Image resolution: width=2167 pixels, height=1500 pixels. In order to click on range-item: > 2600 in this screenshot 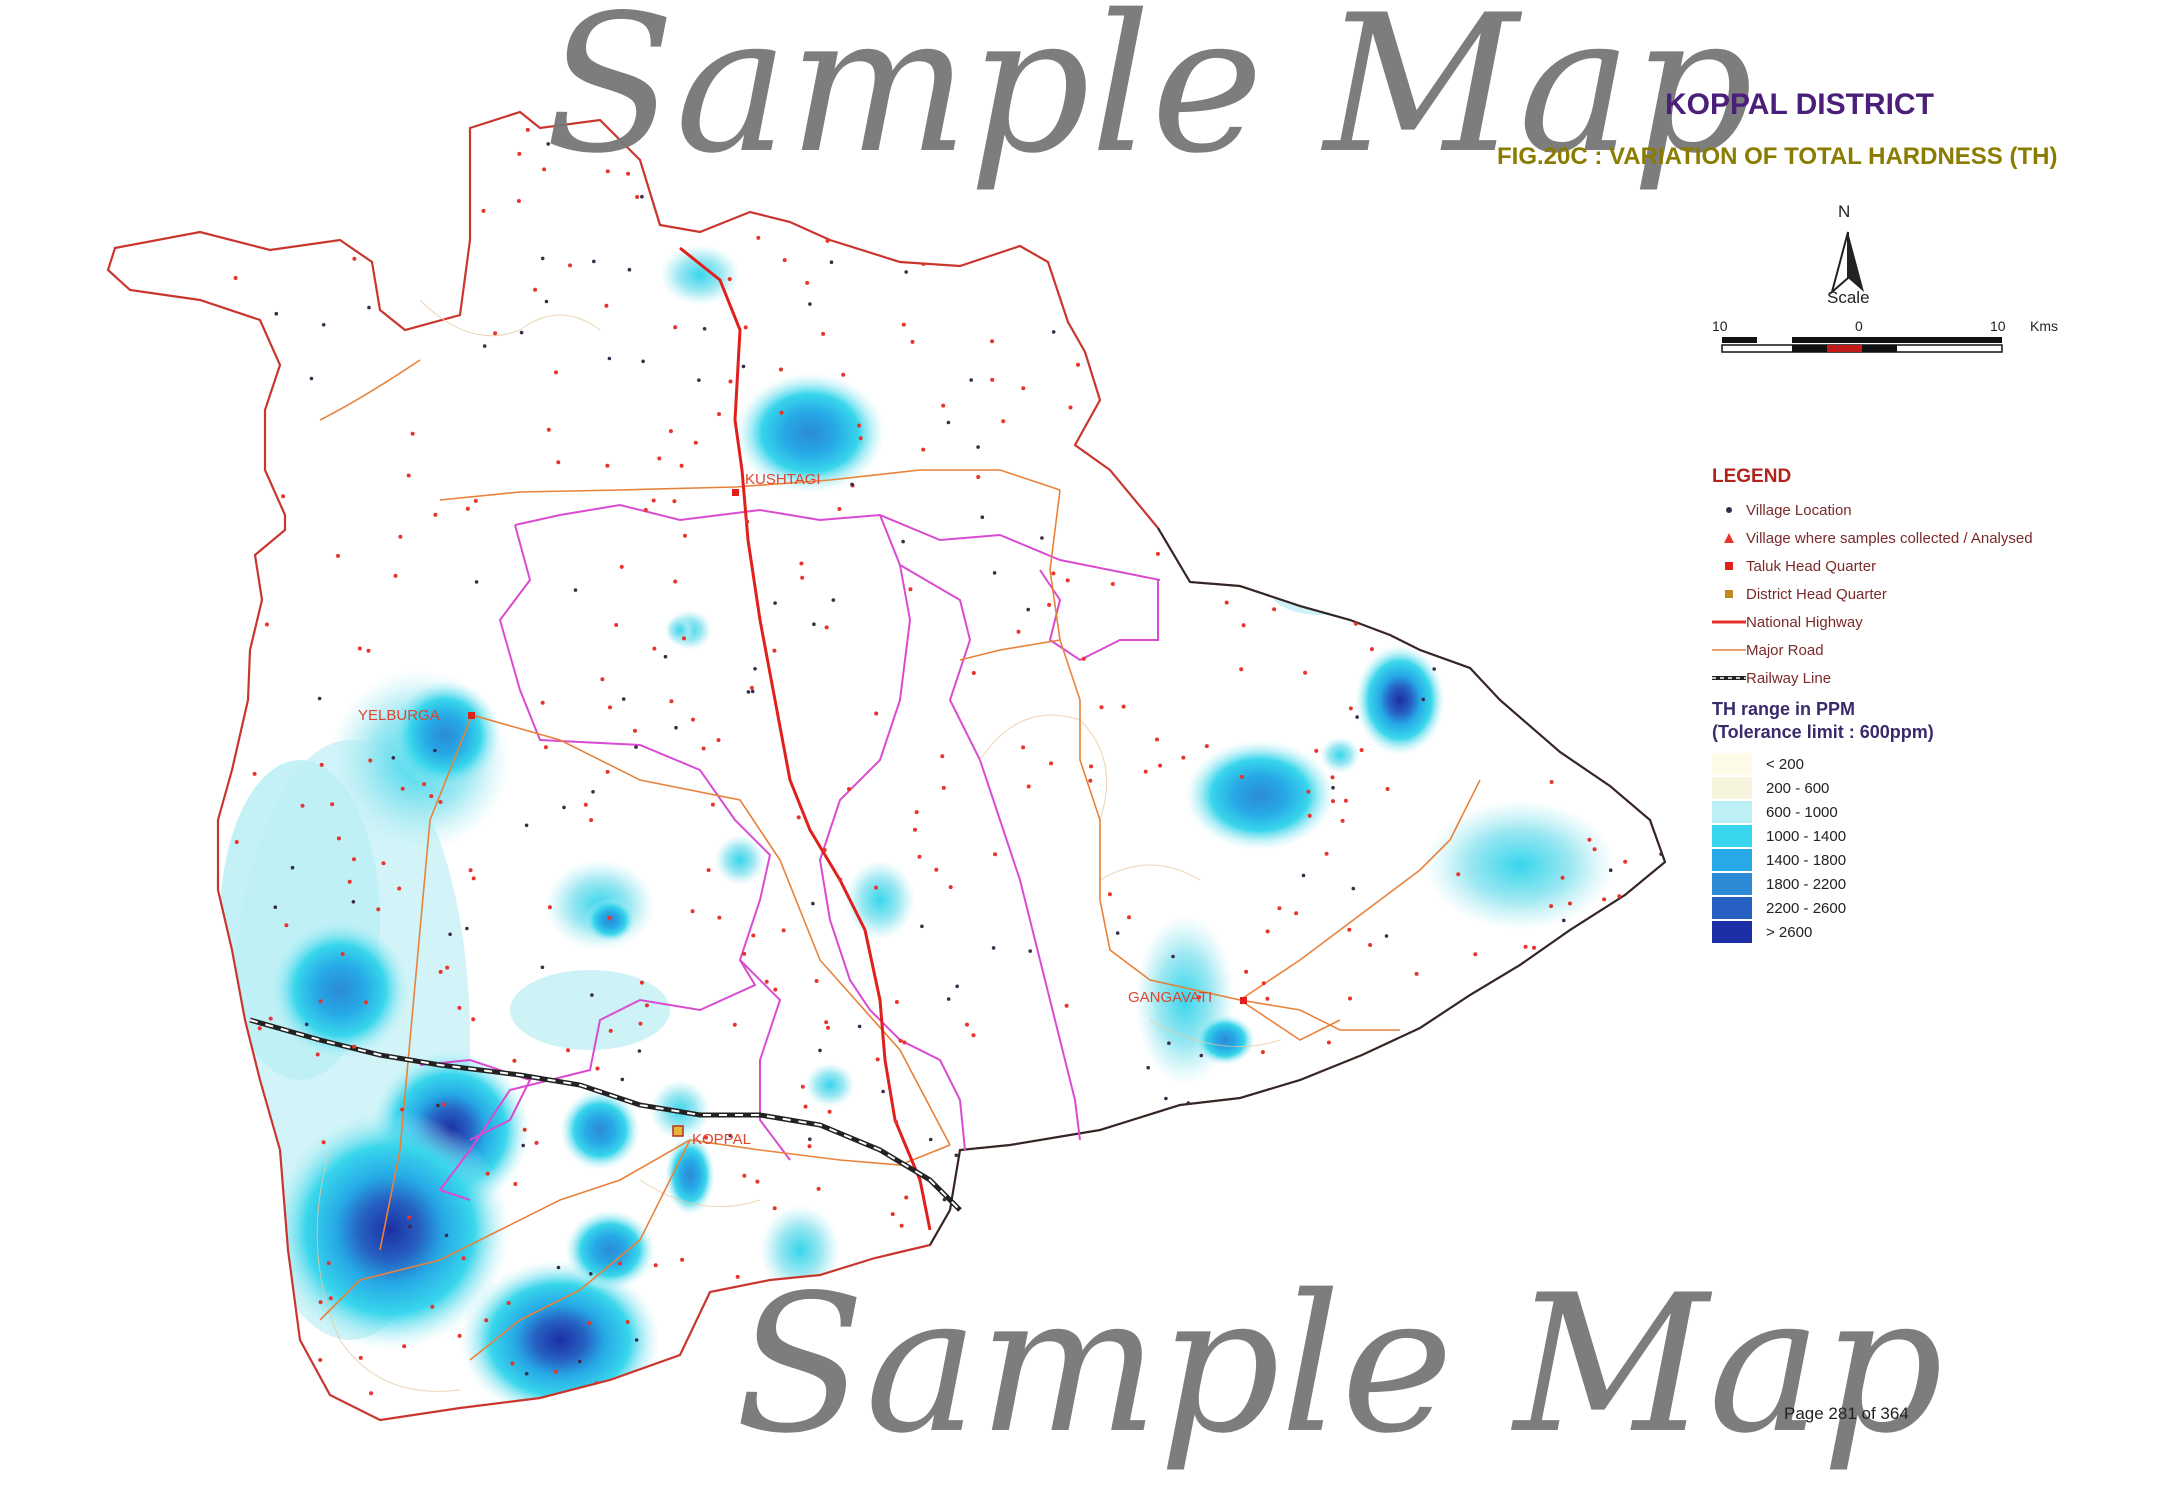, I will do `click(1872, 932)`.